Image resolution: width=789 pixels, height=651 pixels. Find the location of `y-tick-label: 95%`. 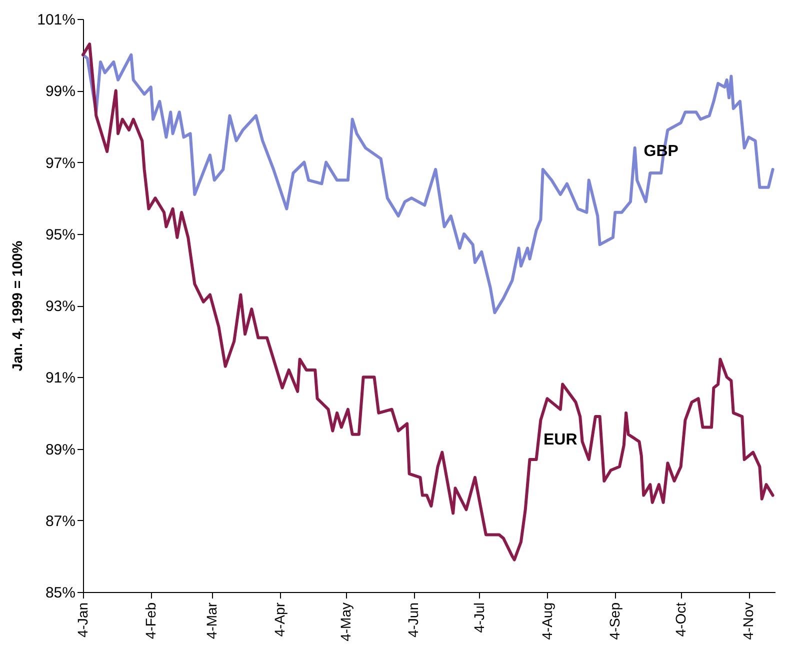

y-tick-label: 95% is located at coordinates (60, 235).